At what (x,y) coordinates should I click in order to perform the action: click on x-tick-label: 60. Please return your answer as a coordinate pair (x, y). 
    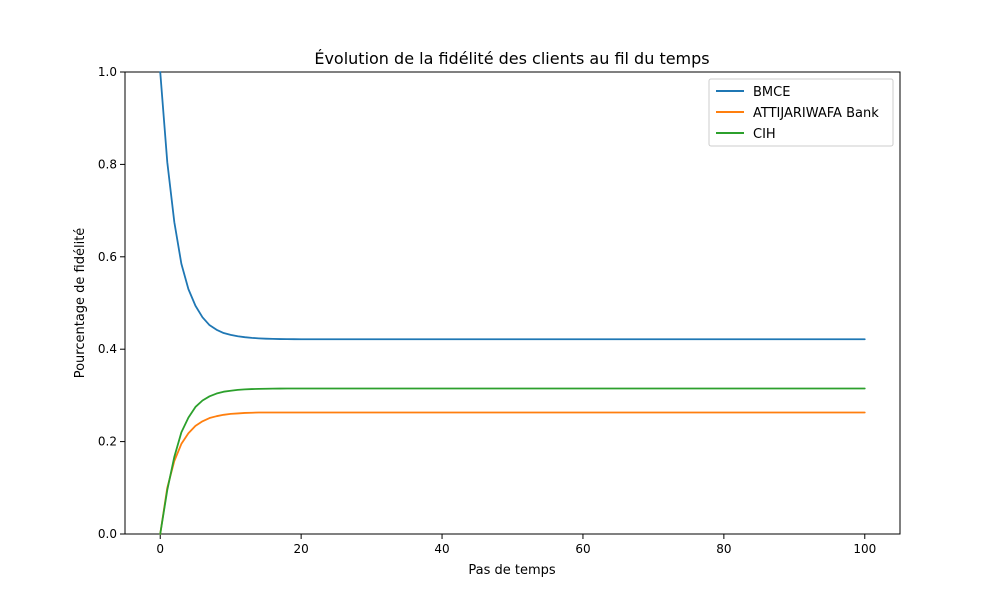
    Looking at the image, I should click on (582, 549).